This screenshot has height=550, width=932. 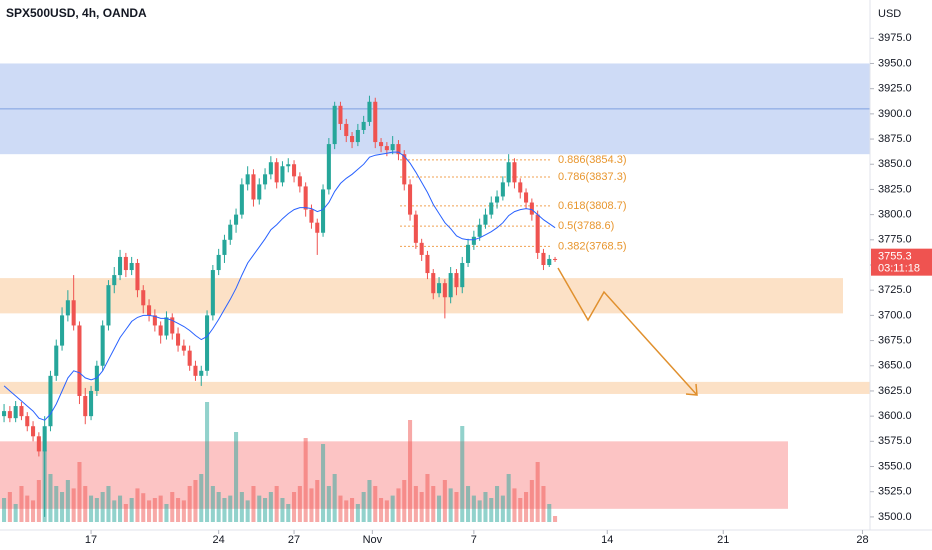 What do you see at coordinates (895, 63) in the screenshot?
I see `y-tick-label: 3950.0` at bounding box center [895, 63].